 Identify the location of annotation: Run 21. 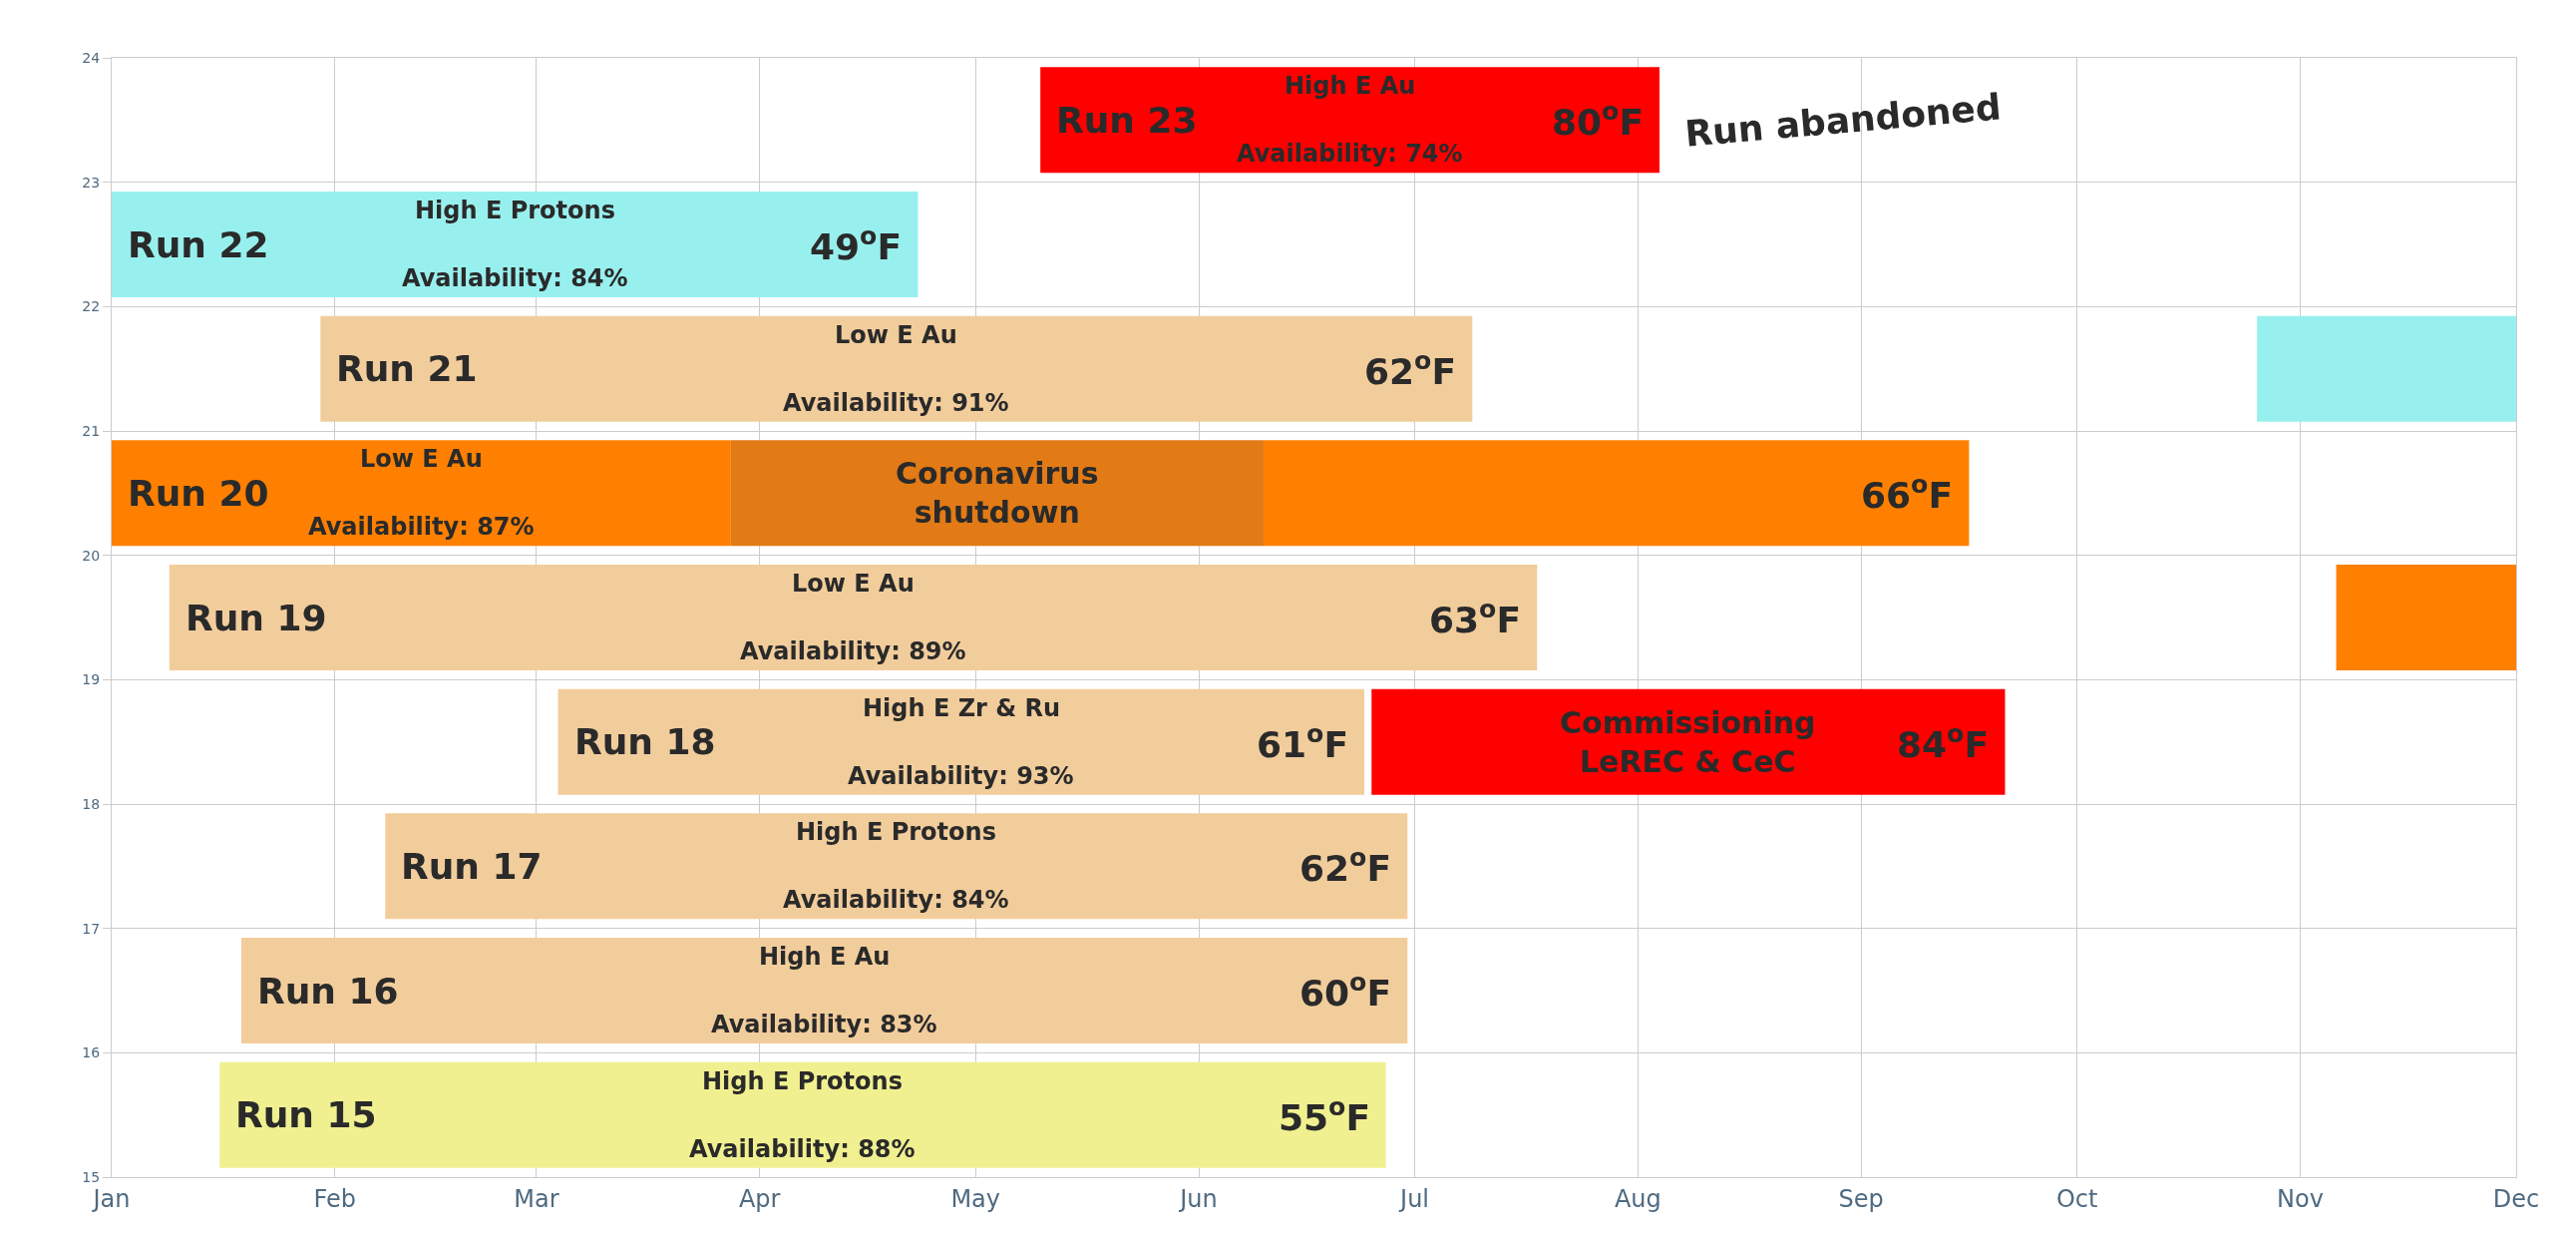
(407, 368).